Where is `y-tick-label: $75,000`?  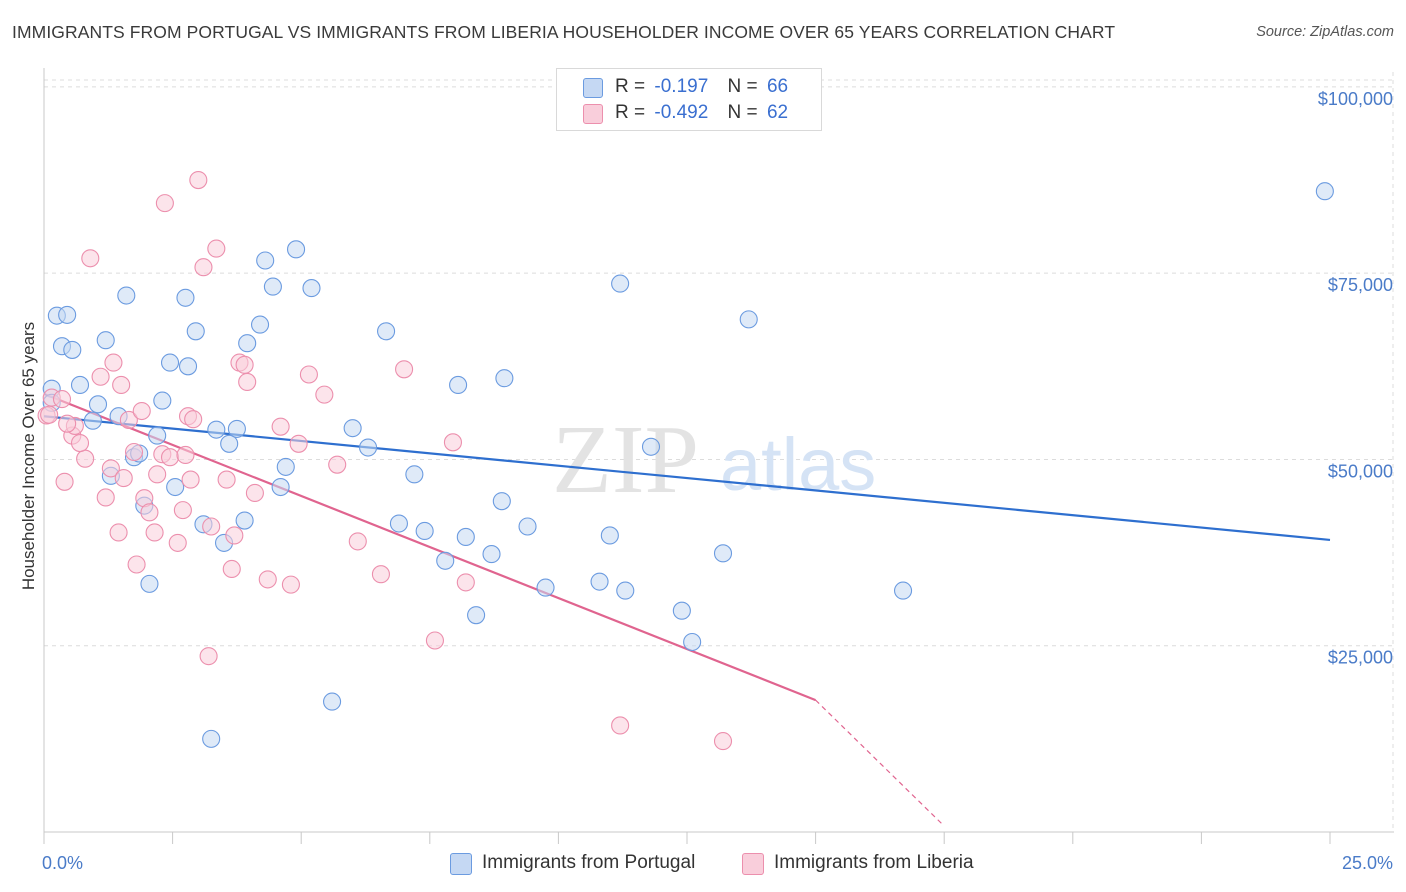
y-tick-label: $75,000 is located at coordinates (1360, 285).